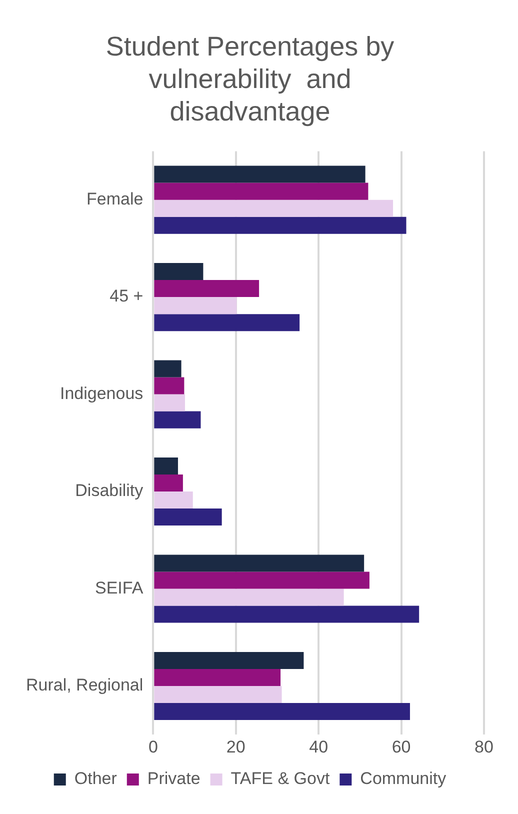 This screenshot has height=814, width=518. Describe the element at coordinates (280, 778) in the screenshot. I see `legend-label: TAFE & Govt` at that location.